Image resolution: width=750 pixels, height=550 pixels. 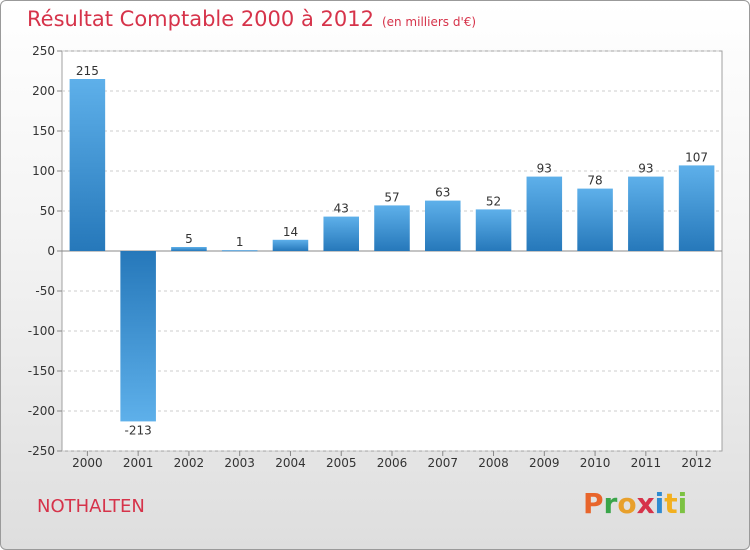 I want to click on y-tick-label: -200, so click(x=41, y=411).